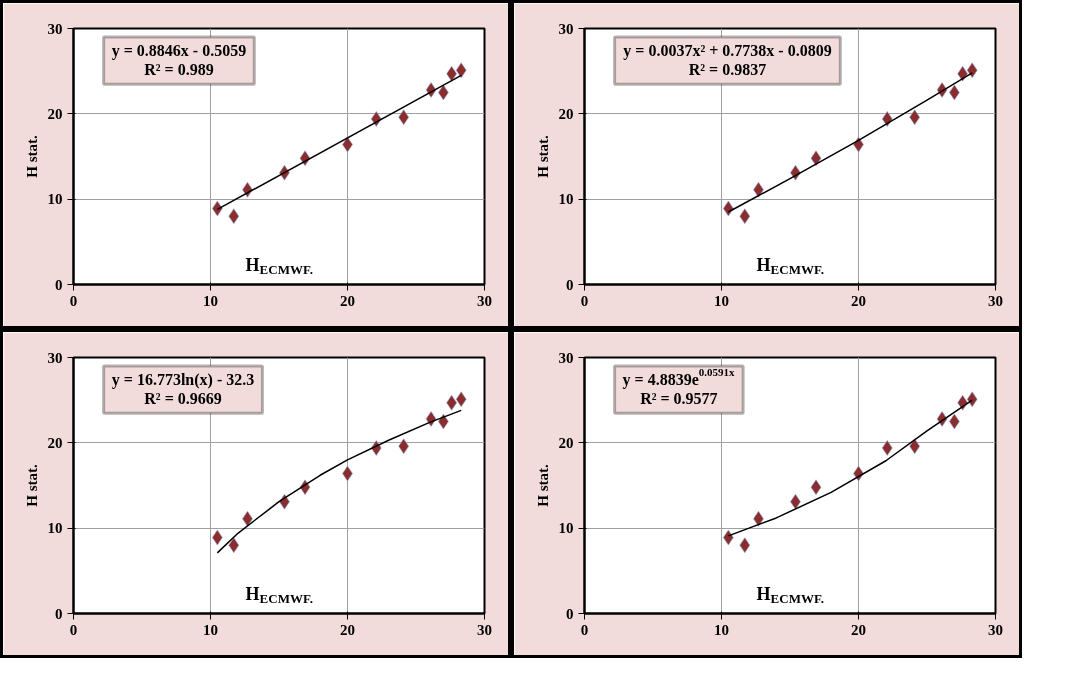 This screenshot has height=693, width=1070. What do you see at coordinates (679, 399) in the screenshot?
I see `annotation: R² = 0.9577` at bounding box center [679, 399].